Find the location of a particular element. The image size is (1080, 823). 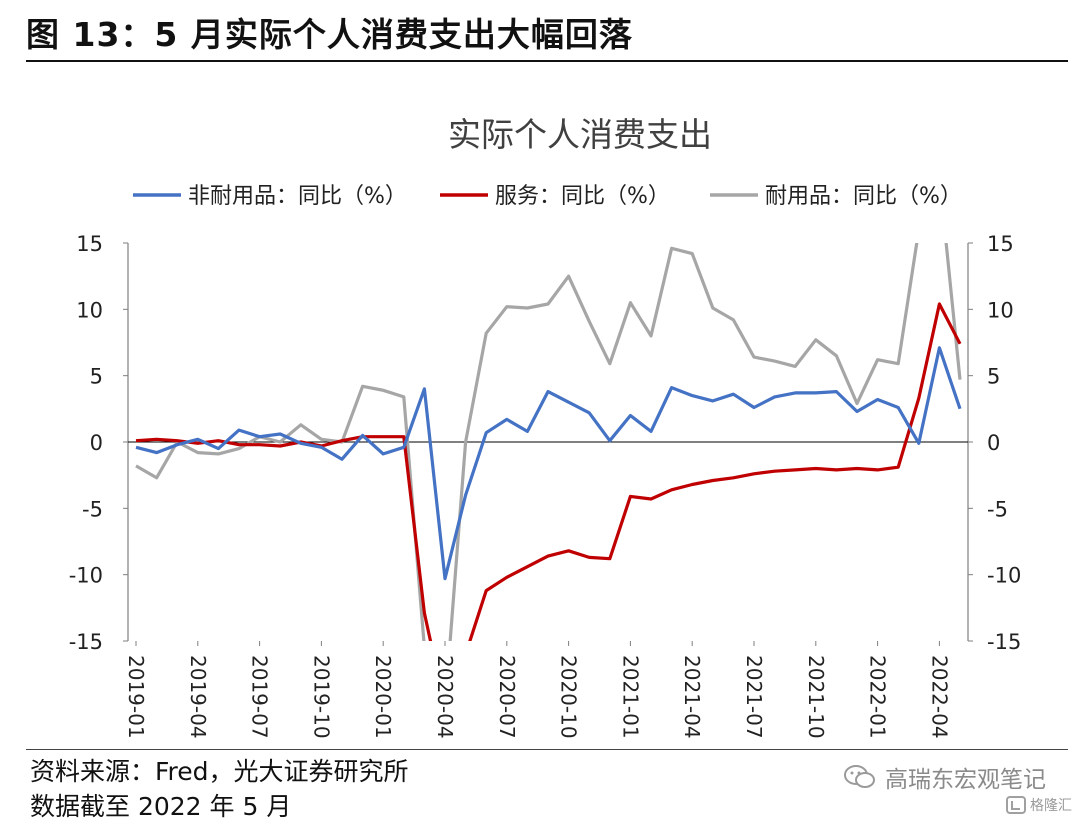

y2-tick-label: 10 is located at coordinates (1000, 310).